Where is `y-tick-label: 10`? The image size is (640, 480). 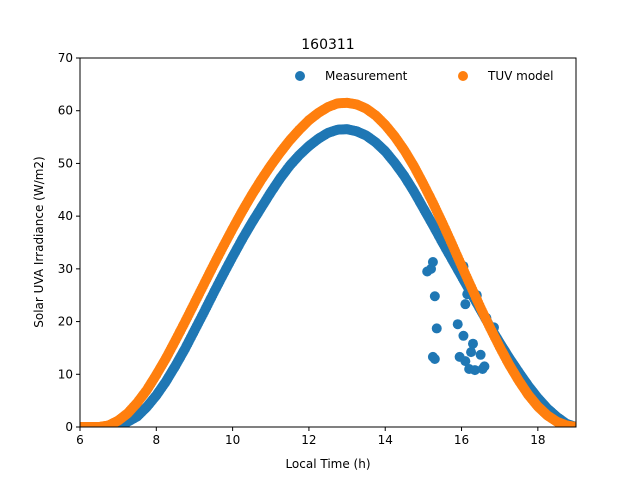
y-tick-label: 10 is located at coordinates (65, 374).